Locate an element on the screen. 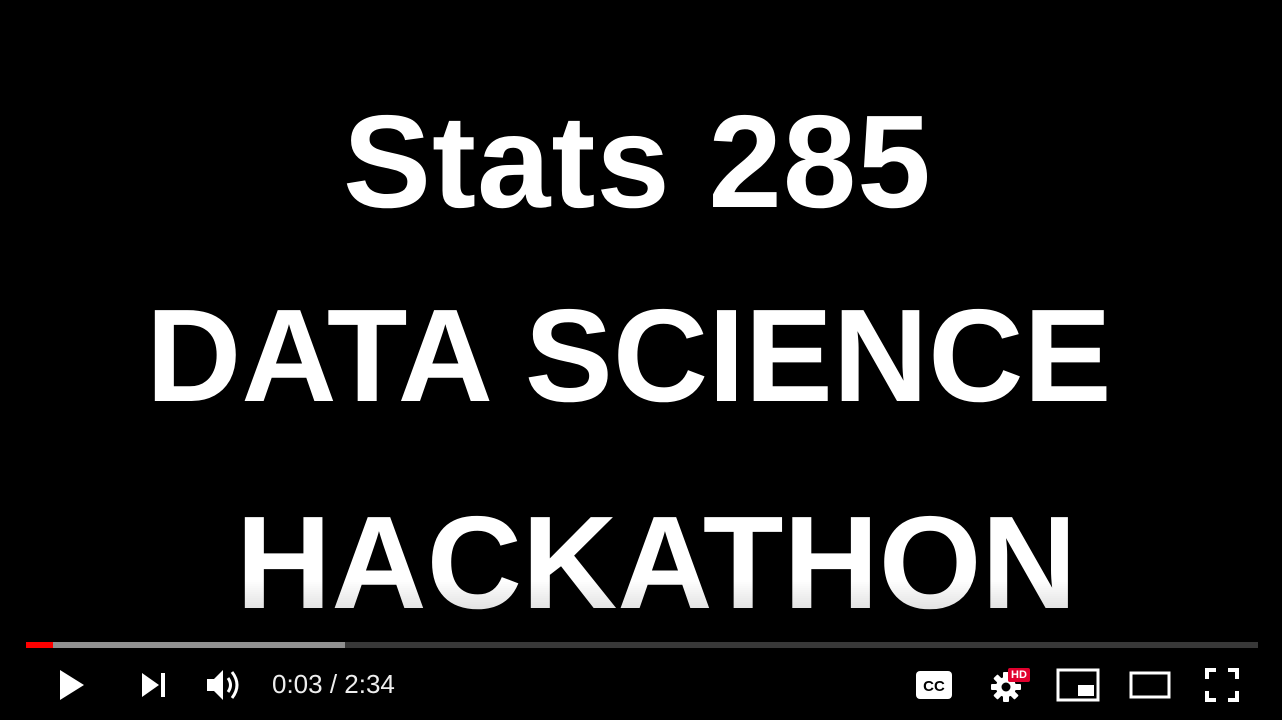 The image size is (1282, 720). volume-button is located at coordinates (224, 685).